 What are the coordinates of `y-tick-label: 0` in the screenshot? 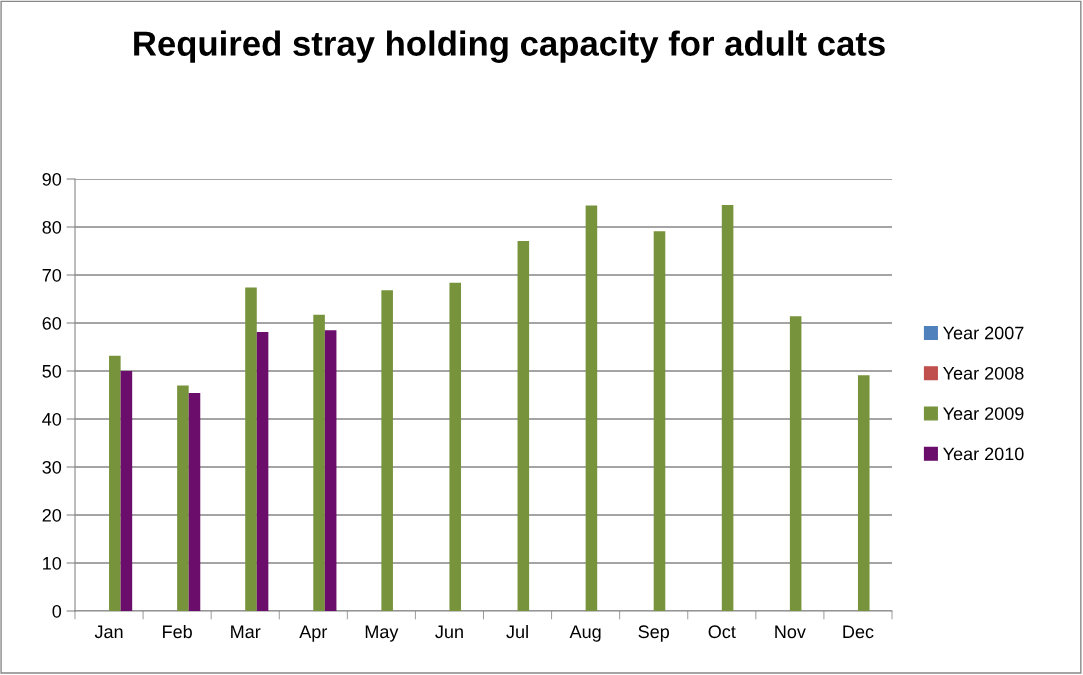 It's located at (57, 611).